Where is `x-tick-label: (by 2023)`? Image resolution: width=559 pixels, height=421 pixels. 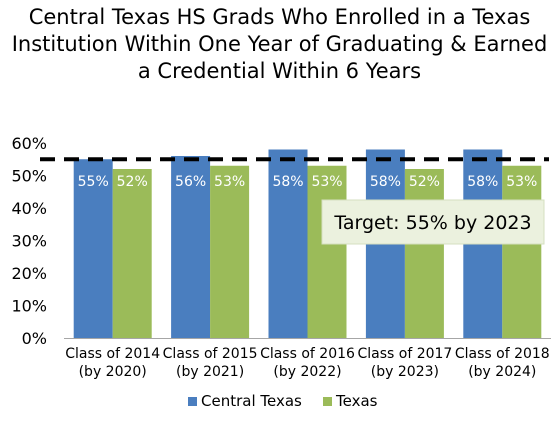
x-tick-label: (by 2023) is located at coordinates (405, 372).